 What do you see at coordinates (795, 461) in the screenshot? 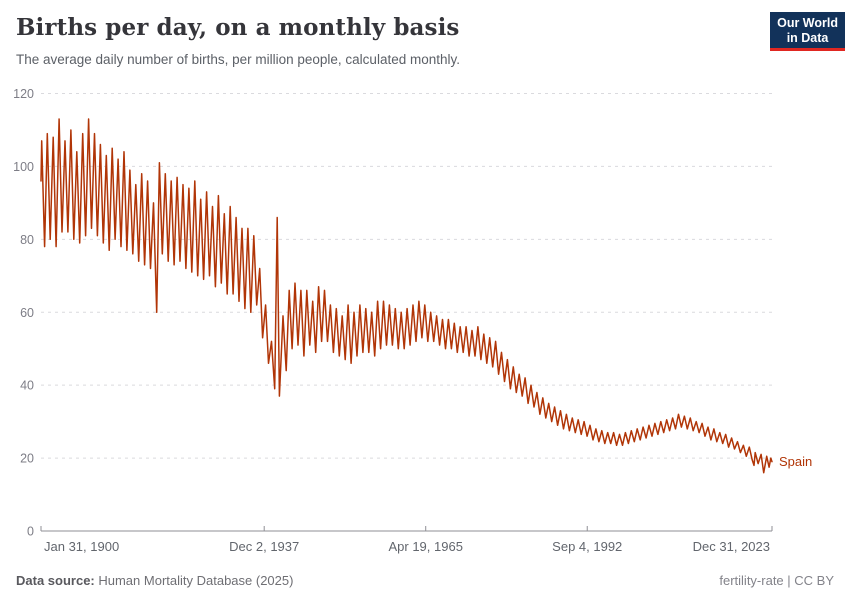
I see `series-label-spain: Spain` at bounding box center [795, 461].